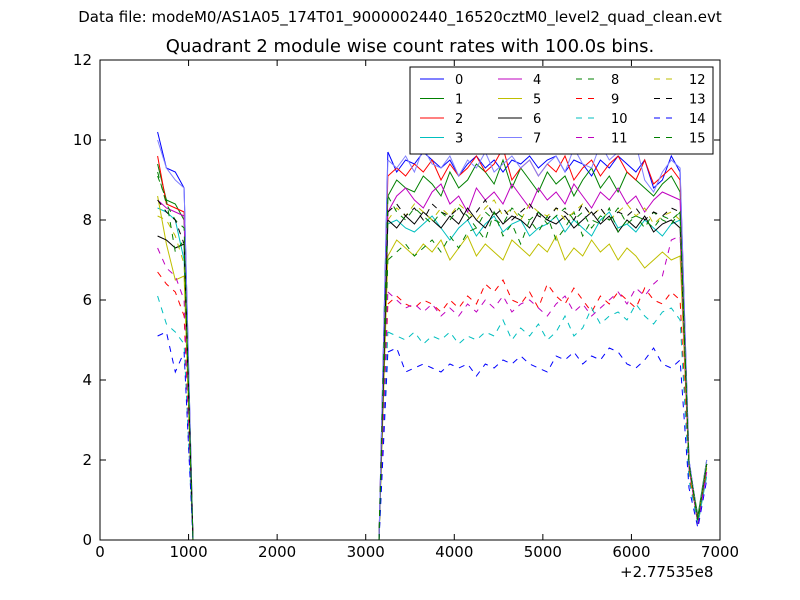 The image size is (800, 600). Describe the element at coordinates (615, 80) in the screenshot. I see `legend-label-8: 8` at that location.